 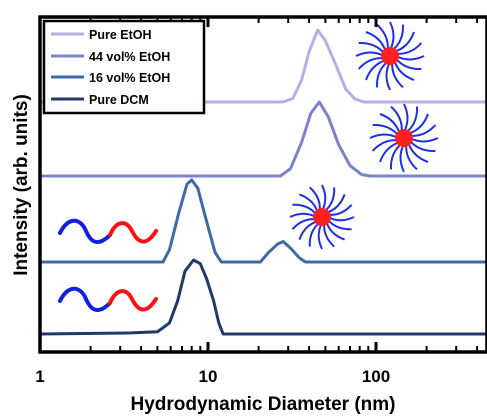 I want to click on legend-label-16-etoh: 16 vol% EtOH, so click(x=129, y=78).